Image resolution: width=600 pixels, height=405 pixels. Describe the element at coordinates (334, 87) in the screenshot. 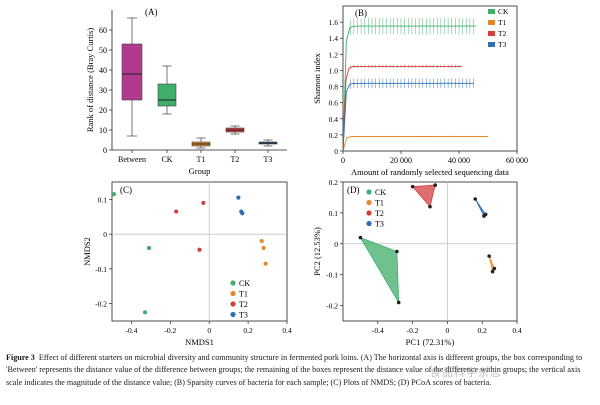

I see `y-tick-label: 0.8` at that location.